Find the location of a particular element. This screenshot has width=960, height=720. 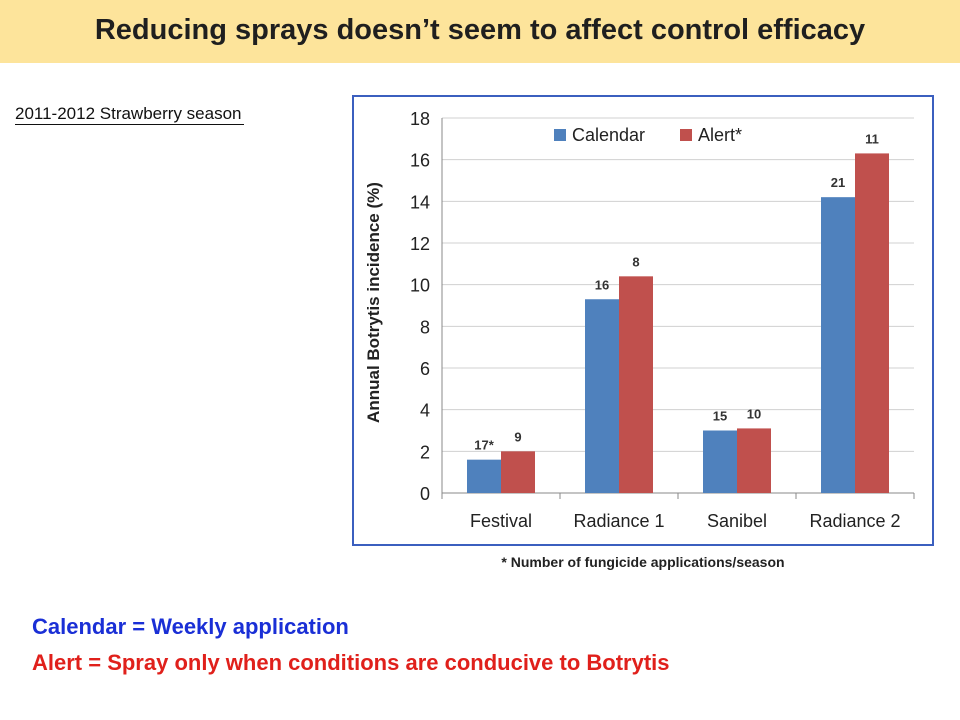

x-tick-label: Radiance 2 is located at coordinates (854, 521).